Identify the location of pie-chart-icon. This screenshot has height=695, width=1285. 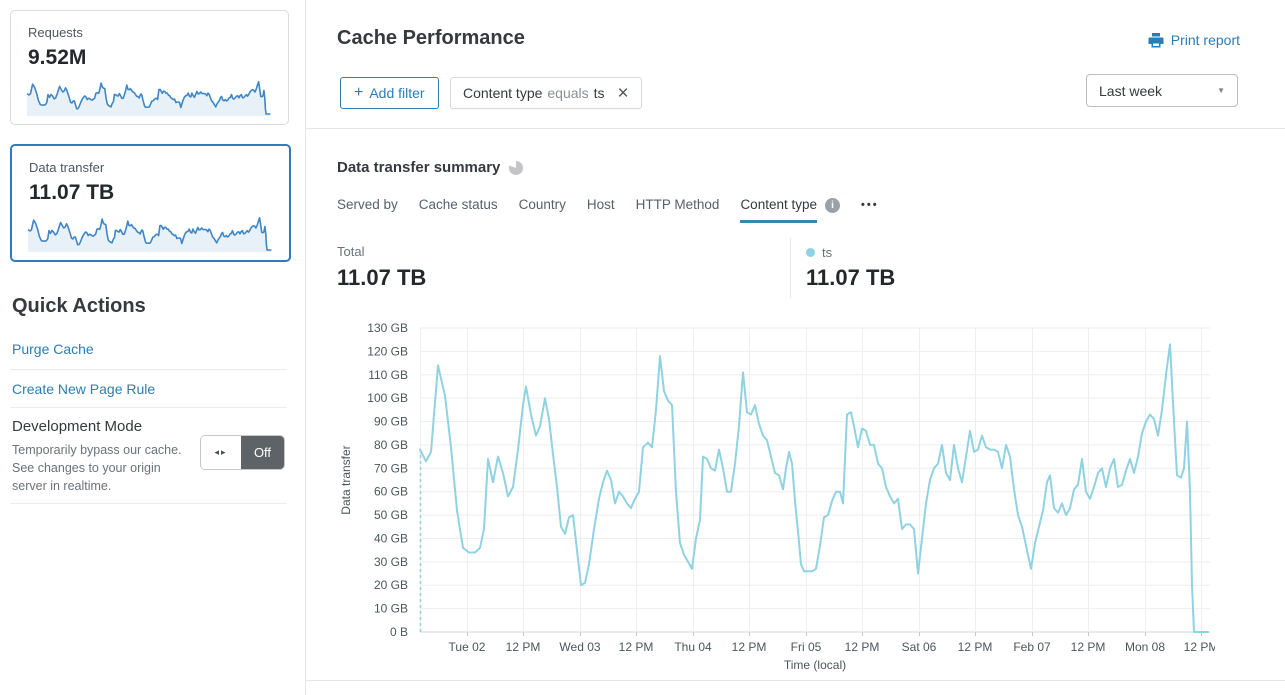
(516, 167).